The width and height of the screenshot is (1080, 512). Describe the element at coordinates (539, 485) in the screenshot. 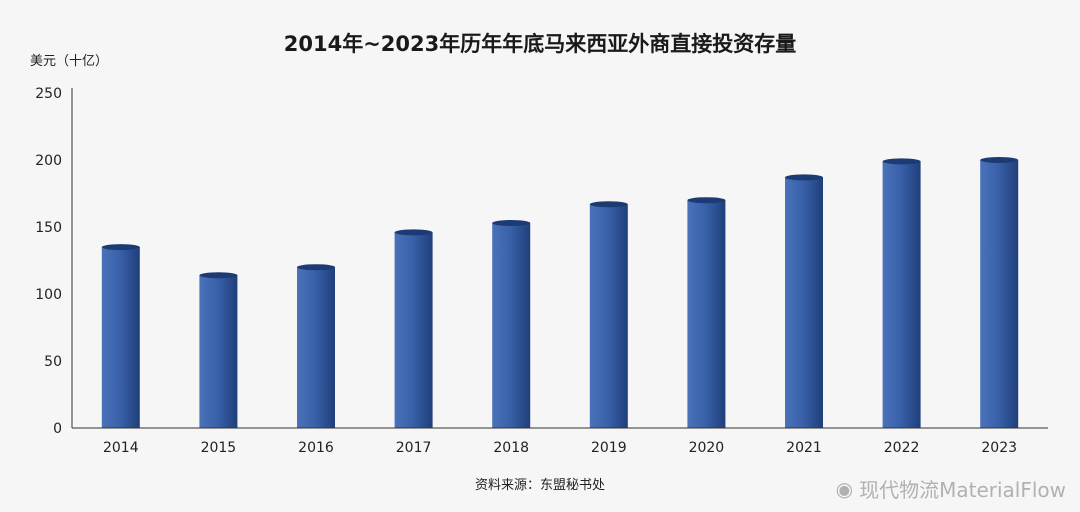

I see `source-note: 资料来源：东盟秘书处` at that location.